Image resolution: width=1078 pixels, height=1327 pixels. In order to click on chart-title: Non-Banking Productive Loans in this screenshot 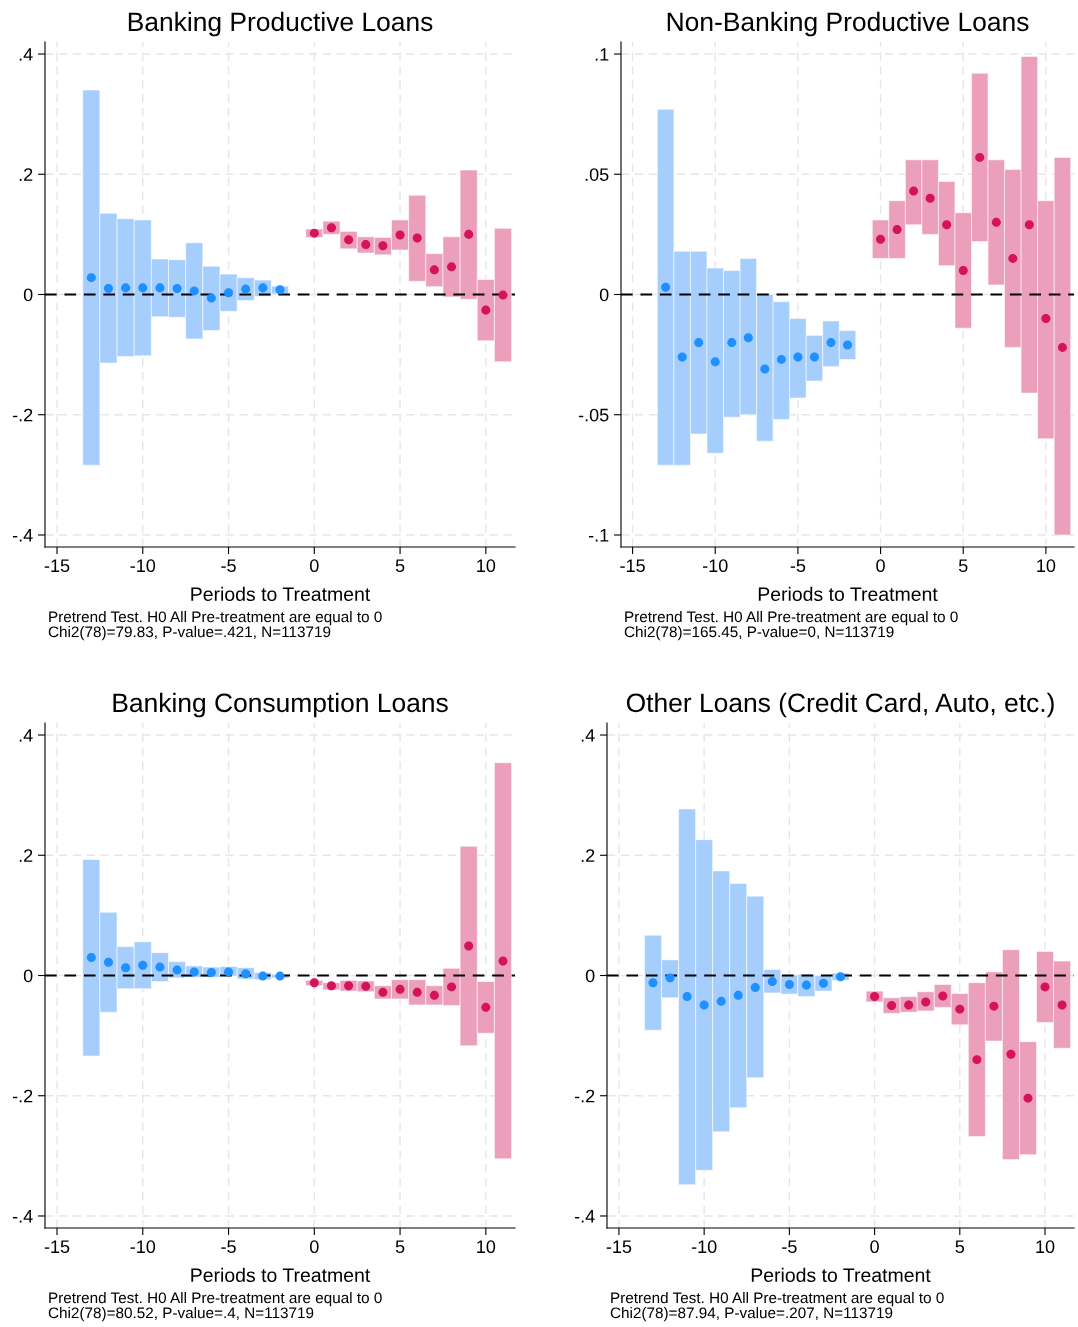, I will do `click(848, 24)`.